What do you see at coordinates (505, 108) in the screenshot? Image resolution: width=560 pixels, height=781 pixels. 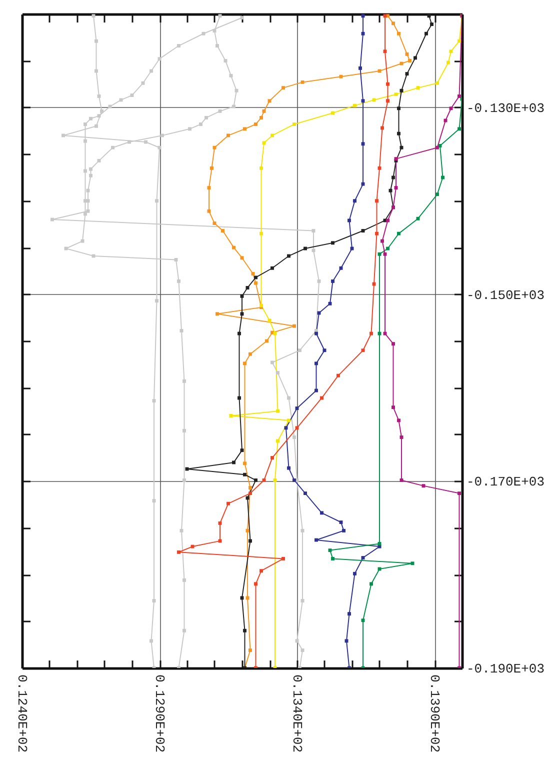 I see `y-tick-label: -0.130E+03` at bounding box center [505, 108].